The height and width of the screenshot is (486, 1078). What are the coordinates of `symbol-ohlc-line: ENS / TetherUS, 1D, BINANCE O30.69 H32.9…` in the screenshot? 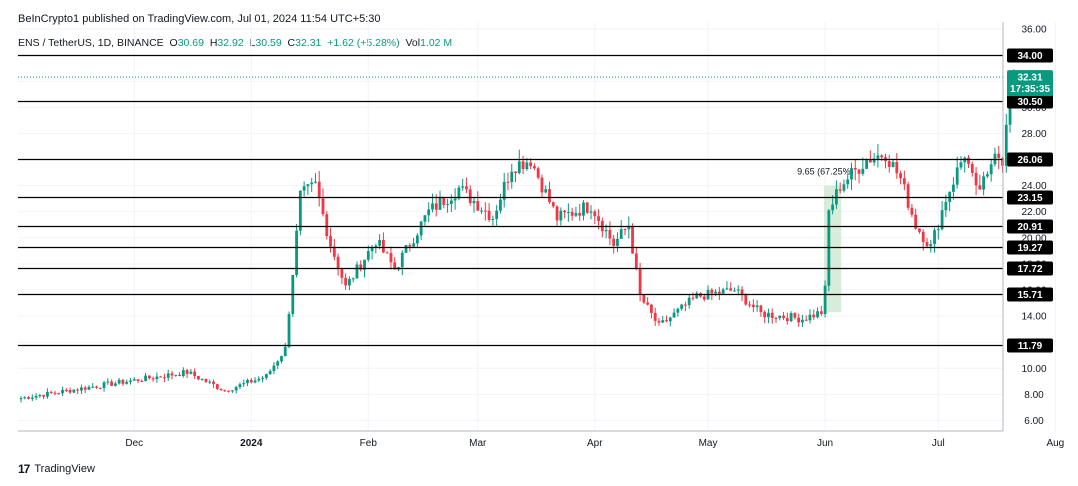 It's located at (235, 43).